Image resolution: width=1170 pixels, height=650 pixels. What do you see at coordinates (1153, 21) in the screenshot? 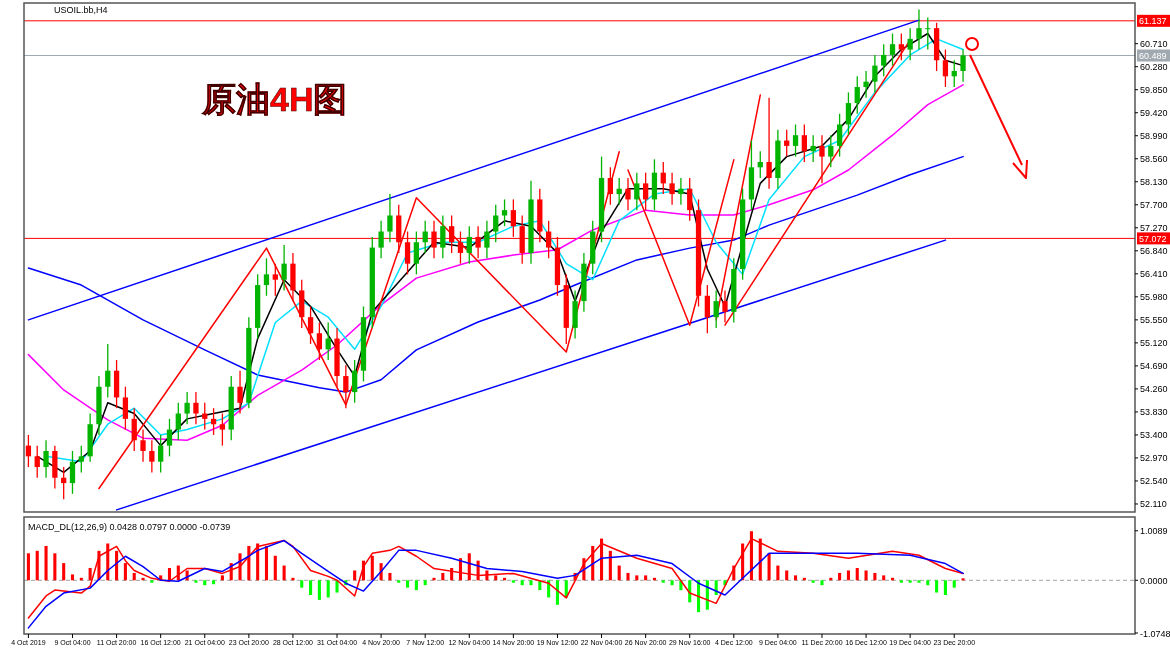
I see `ref-line-label: 61.137` at bounding box center [1153, 21].